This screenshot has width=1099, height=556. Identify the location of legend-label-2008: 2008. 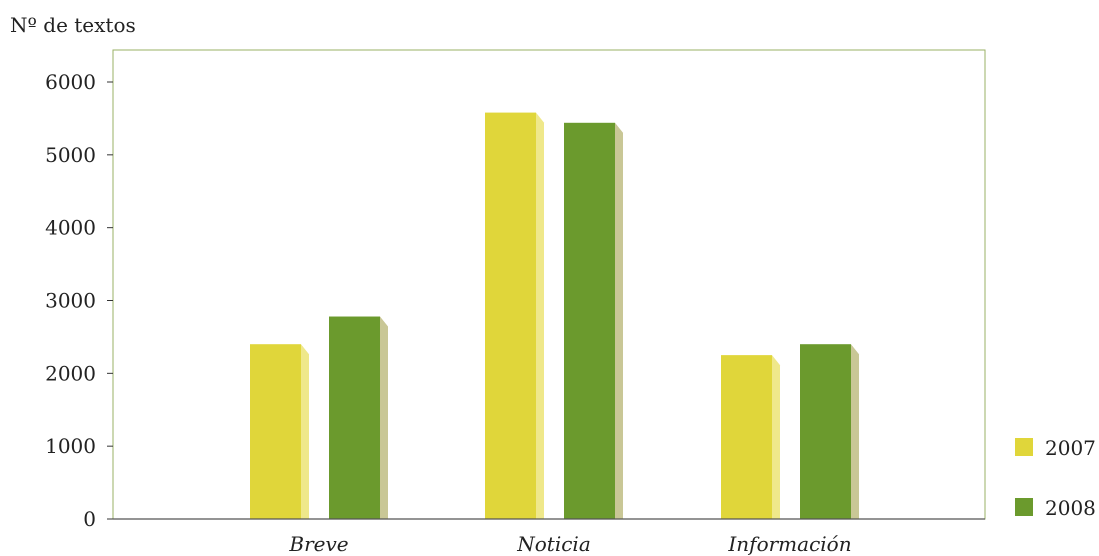
(1070, 508).